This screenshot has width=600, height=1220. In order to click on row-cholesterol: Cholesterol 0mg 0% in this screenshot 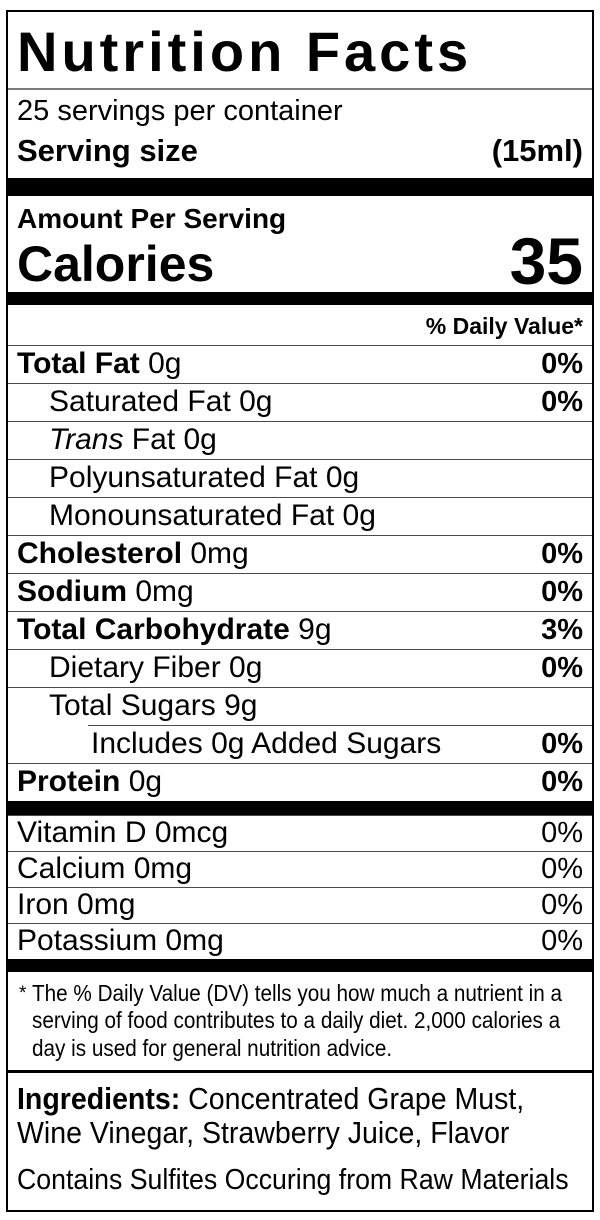, I will do `click(300, 553)`.